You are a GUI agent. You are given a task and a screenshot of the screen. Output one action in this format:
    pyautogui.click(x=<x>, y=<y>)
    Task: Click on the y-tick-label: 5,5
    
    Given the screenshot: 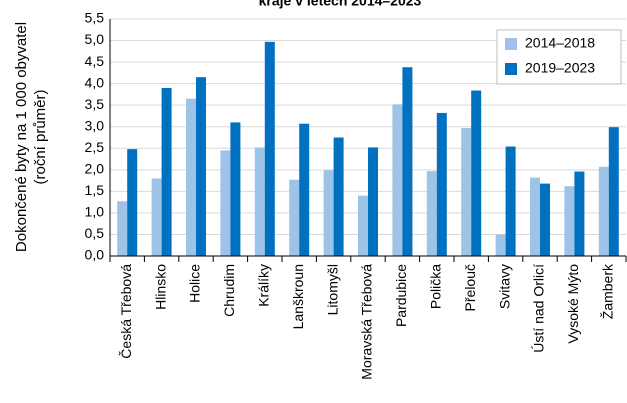 What is the action you would take?
    pyautogui.click(x=95, y=18)
    